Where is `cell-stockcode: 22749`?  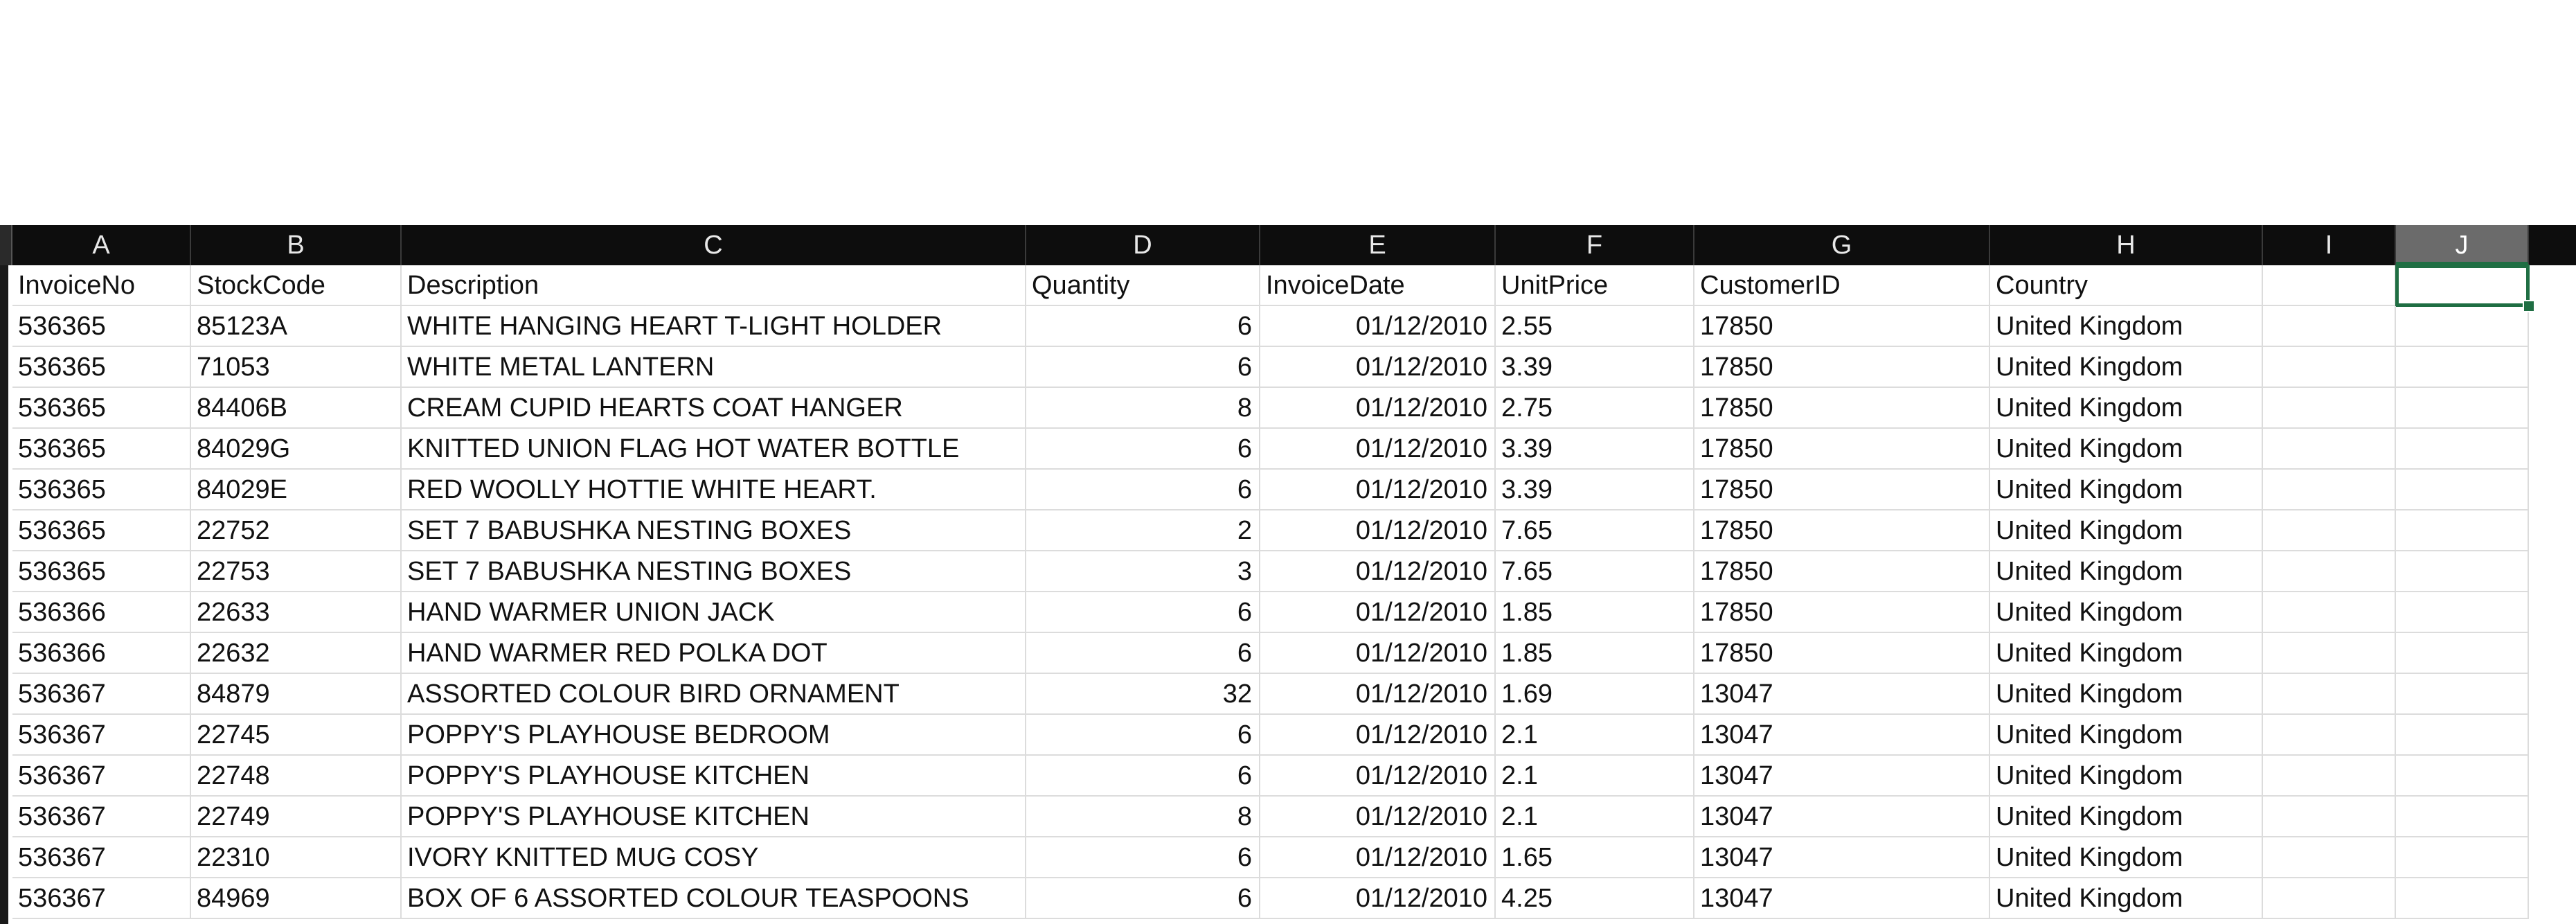
cell-stockcode: 22749 is located at coordinates (296, 817).